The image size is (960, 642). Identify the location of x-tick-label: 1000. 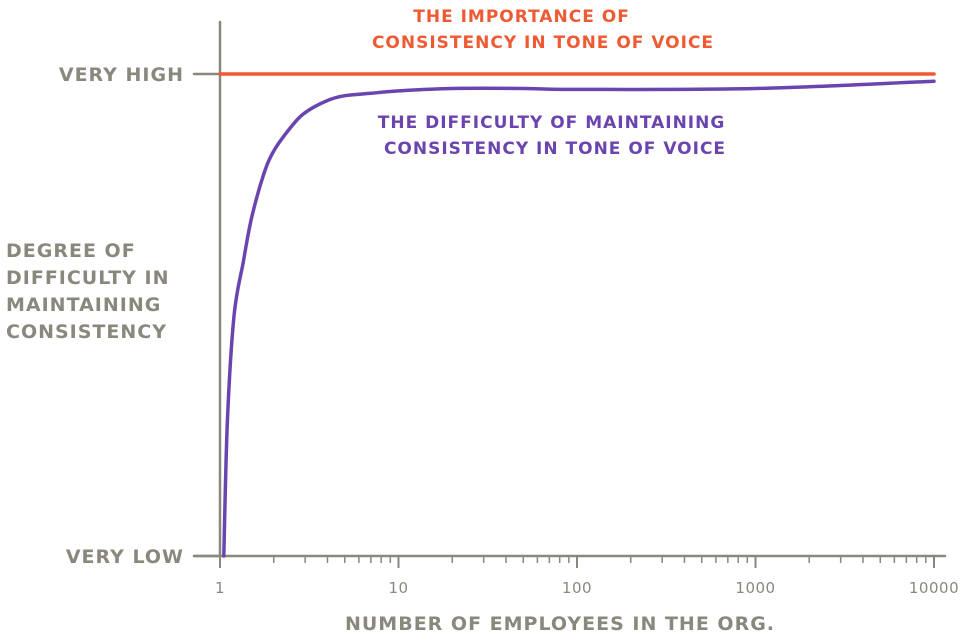
(755, 588).